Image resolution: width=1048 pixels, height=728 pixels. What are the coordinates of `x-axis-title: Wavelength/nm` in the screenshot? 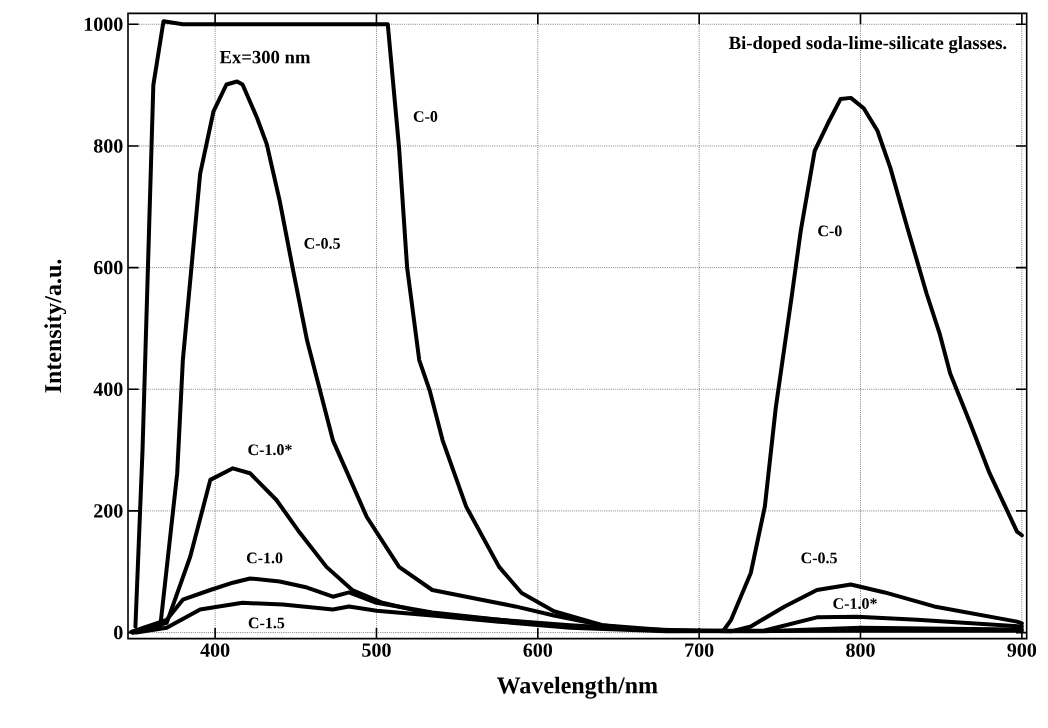 It's located at (577, 687).